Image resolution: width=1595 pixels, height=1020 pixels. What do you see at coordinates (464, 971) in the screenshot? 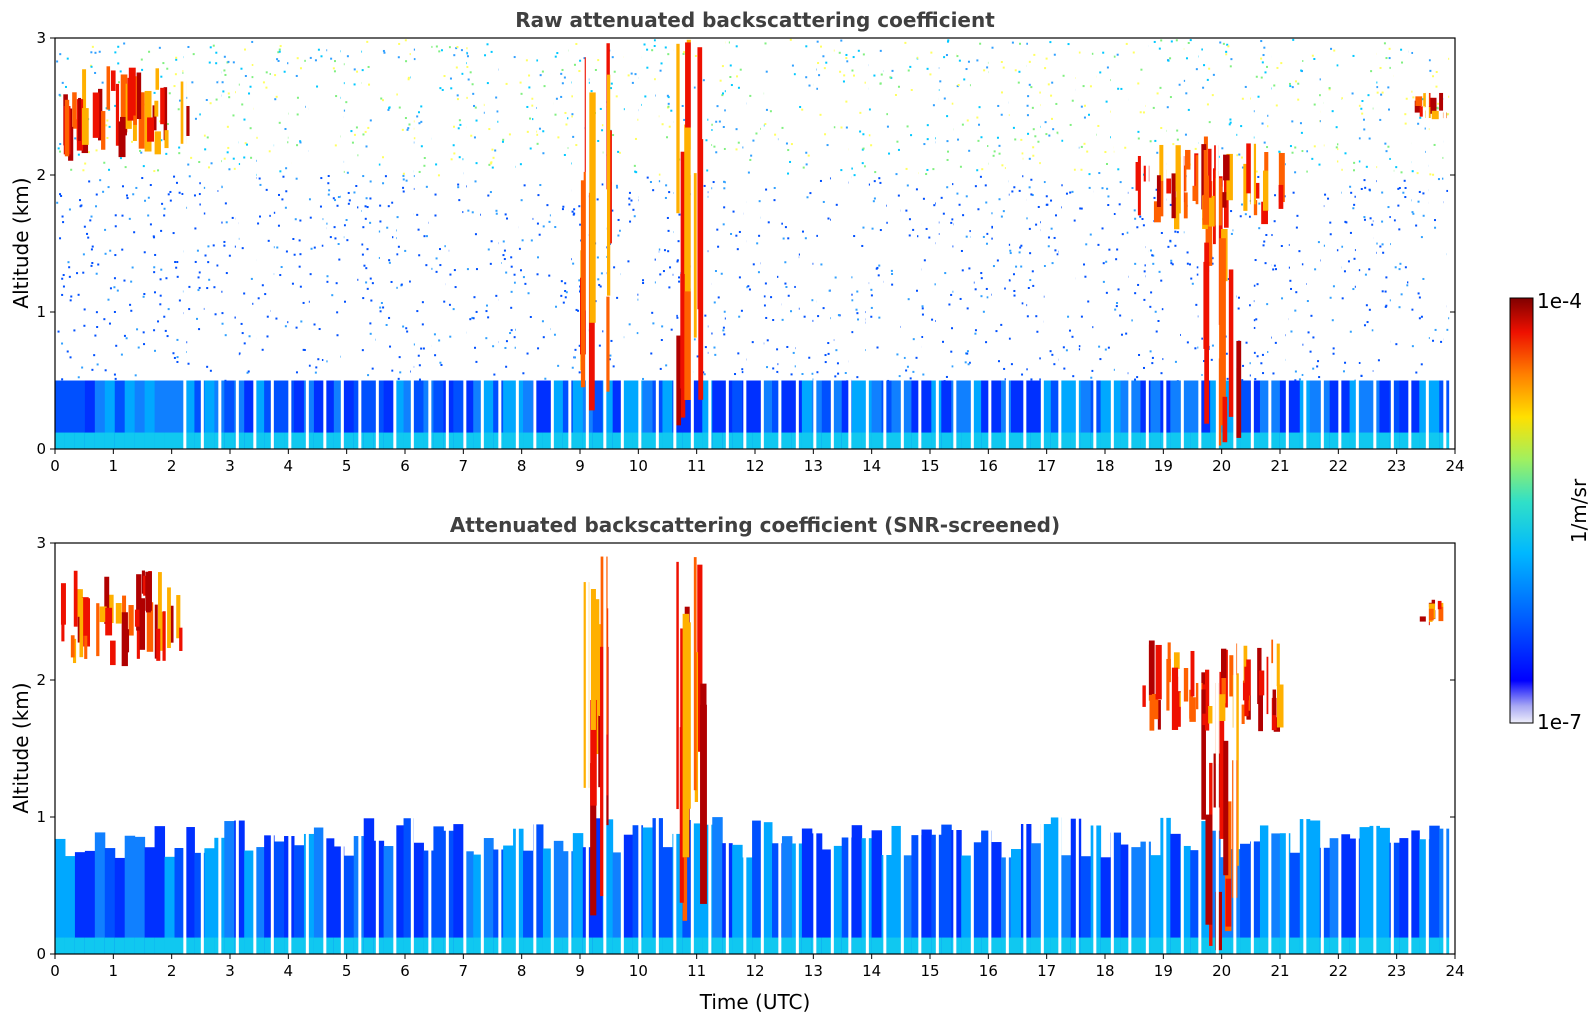
I see `x-tick-label: 7` at bounding box center [464, 971].